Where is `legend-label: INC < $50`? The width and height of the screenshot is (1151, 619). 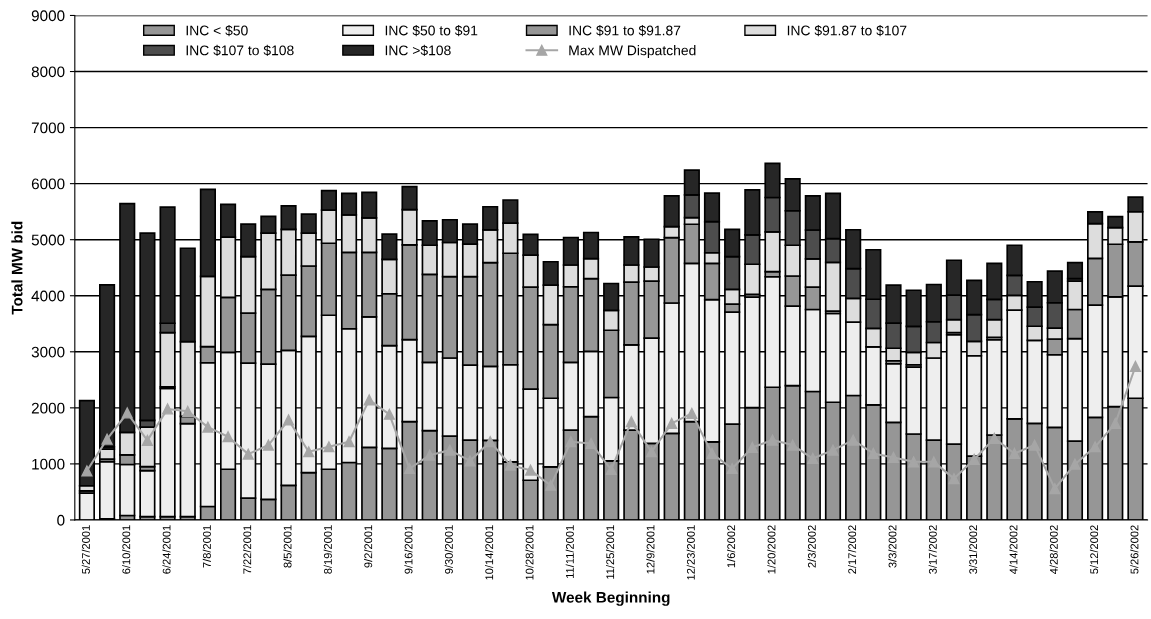 legend-label: INC < $50 is located at coordinates (217, 30).